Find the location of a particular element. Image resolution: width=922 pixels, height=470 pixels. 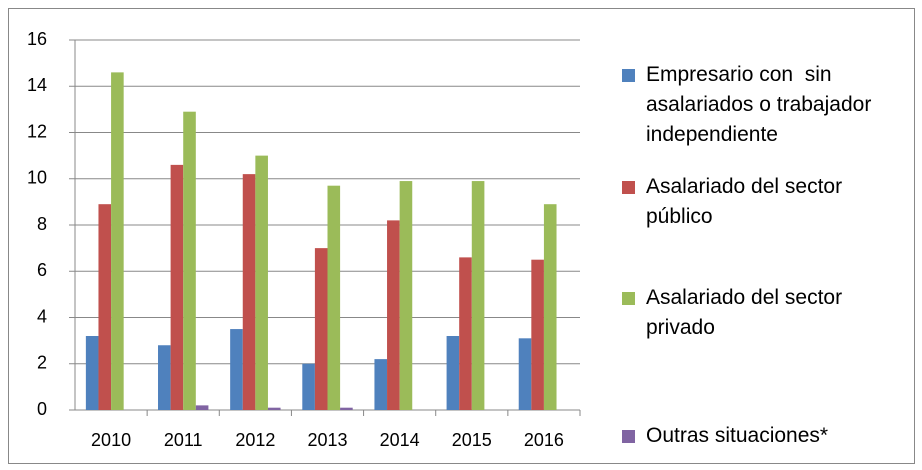

y-tick-label: 14 is located at coordinates (37, 85).